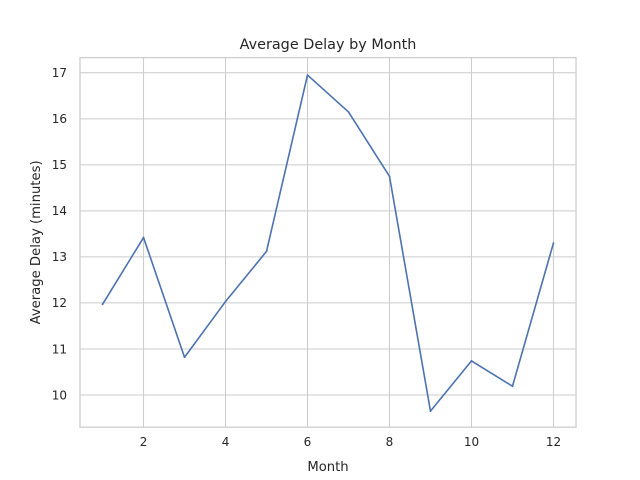 The height and width of the screenshot is (480, 640). I want to click on y-tick-label: 13, so click(59, 257).